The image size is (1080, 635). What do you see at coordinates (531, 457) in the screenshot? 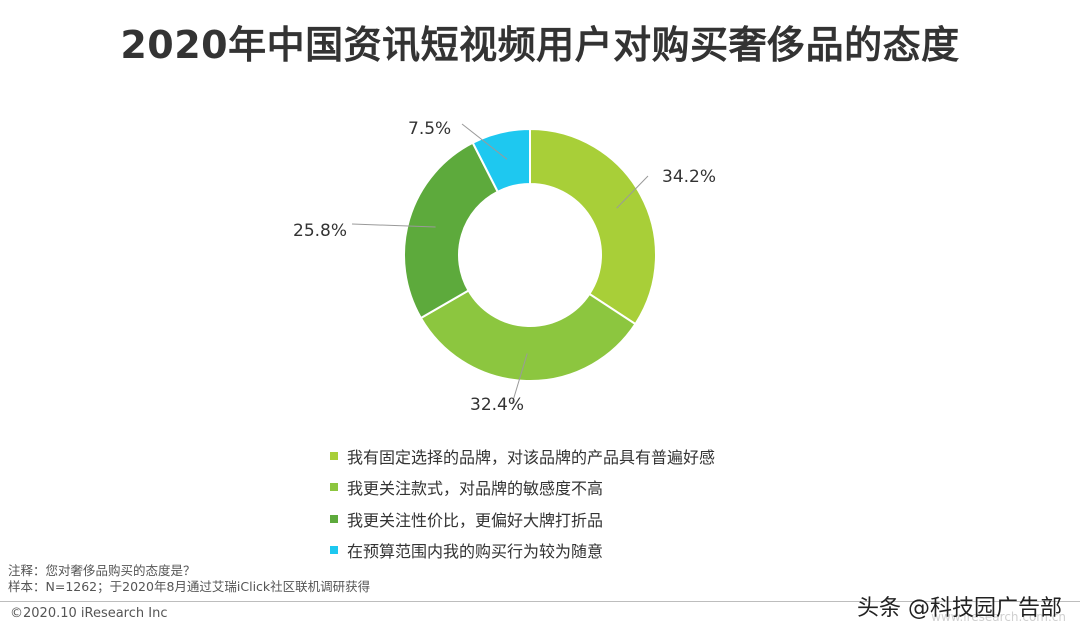
I see `legend-label: 我有固定选择的品牌，对该品牌的产品具有普遍好感` at bounding box center [531, 457].